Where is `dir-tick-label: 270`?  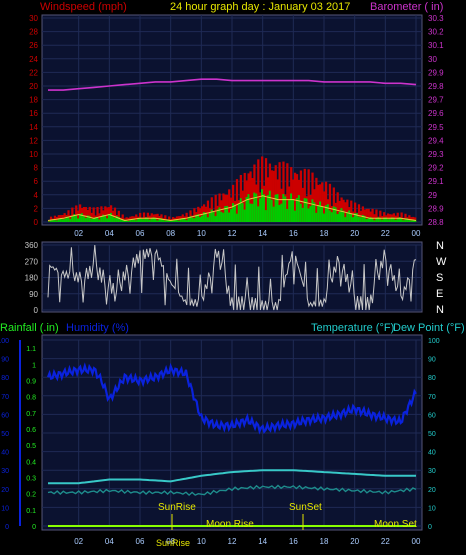
dir-tick-label: 270 is located at coordinates (32, 261).